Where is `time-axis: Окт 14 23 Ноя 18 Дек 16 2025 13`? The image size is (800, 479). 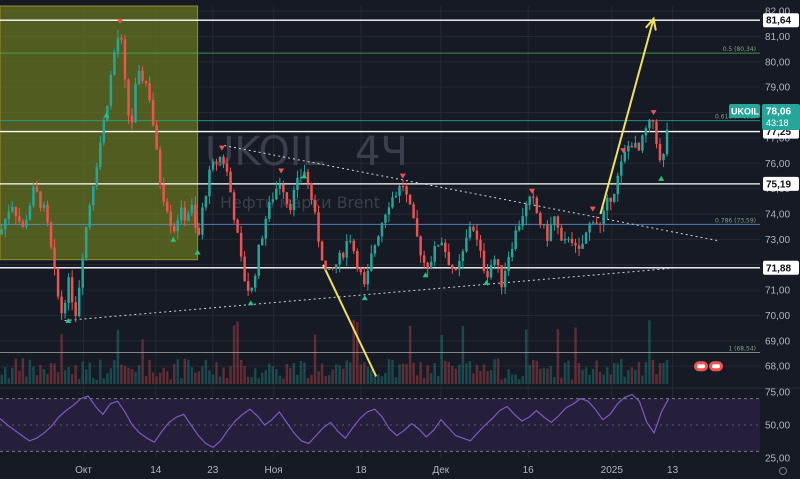
time-axis: Окт 14 23 Ноя 18 Дек 16 2025 13 is located at coordinates (431, 470).